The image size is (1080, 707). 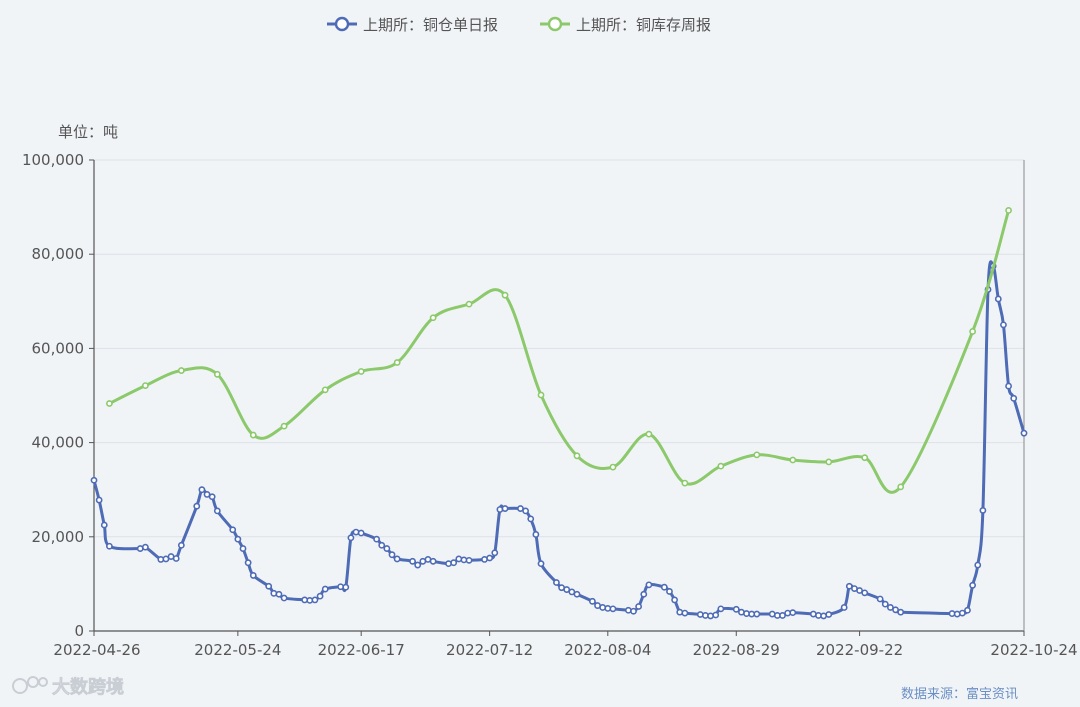 I want to click on legend-item: 上期所：铜仓单日报, so click(x=412, y=25).